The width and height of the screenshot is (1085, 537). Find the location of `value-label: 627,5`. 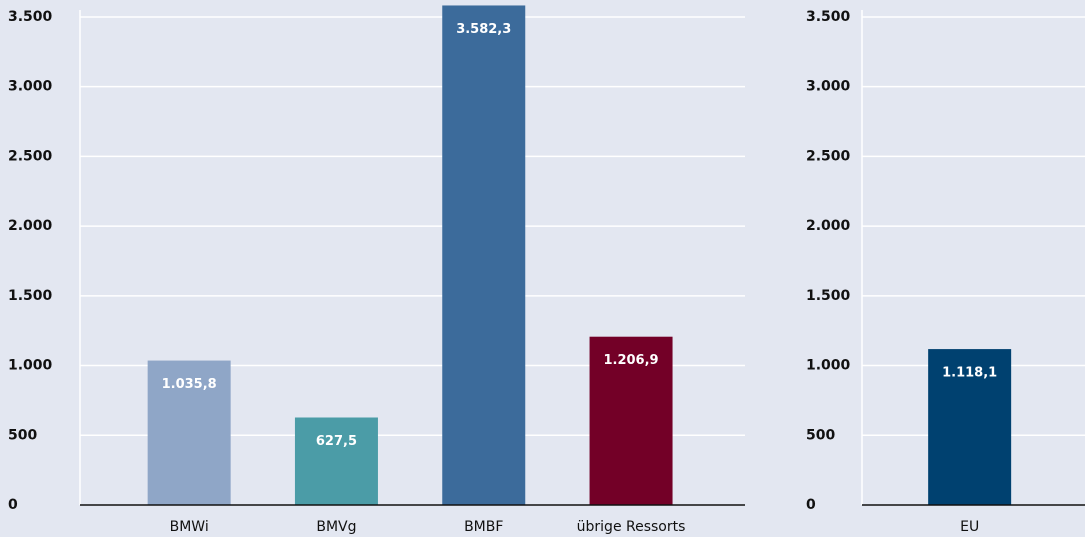

value-label: 627,5 is located at coordinates (336, 441).